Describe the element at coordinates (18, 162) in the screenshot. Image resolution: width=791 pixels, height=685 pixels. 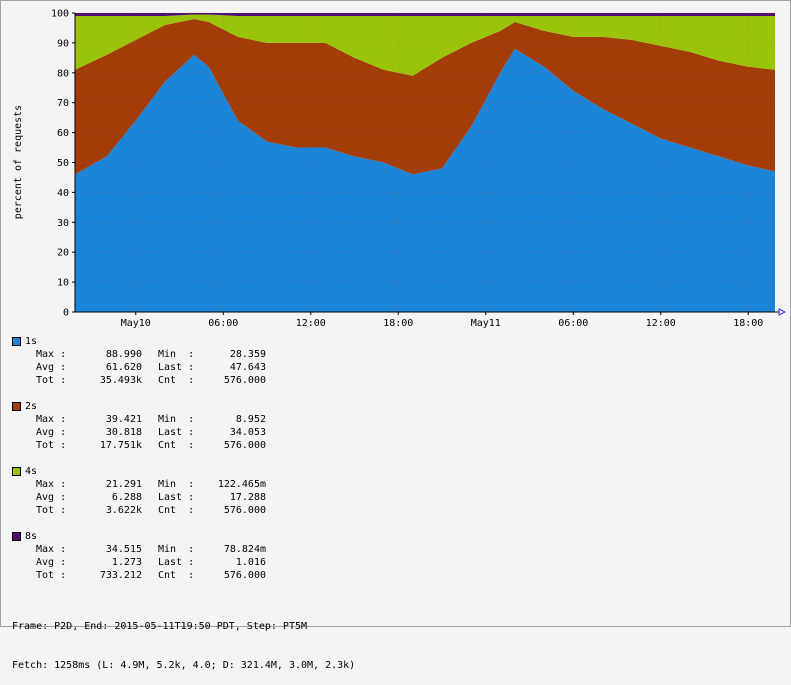
I see `y-axis-label: percent of requests` at that location.